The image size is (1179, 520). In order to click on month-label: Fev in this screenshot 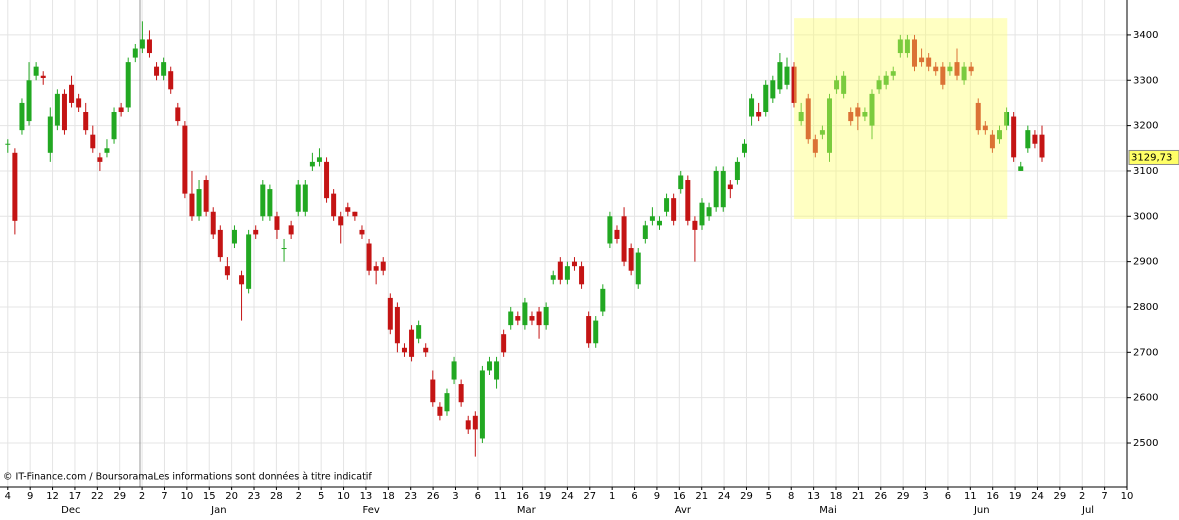, I will do `click(371, 510)`.